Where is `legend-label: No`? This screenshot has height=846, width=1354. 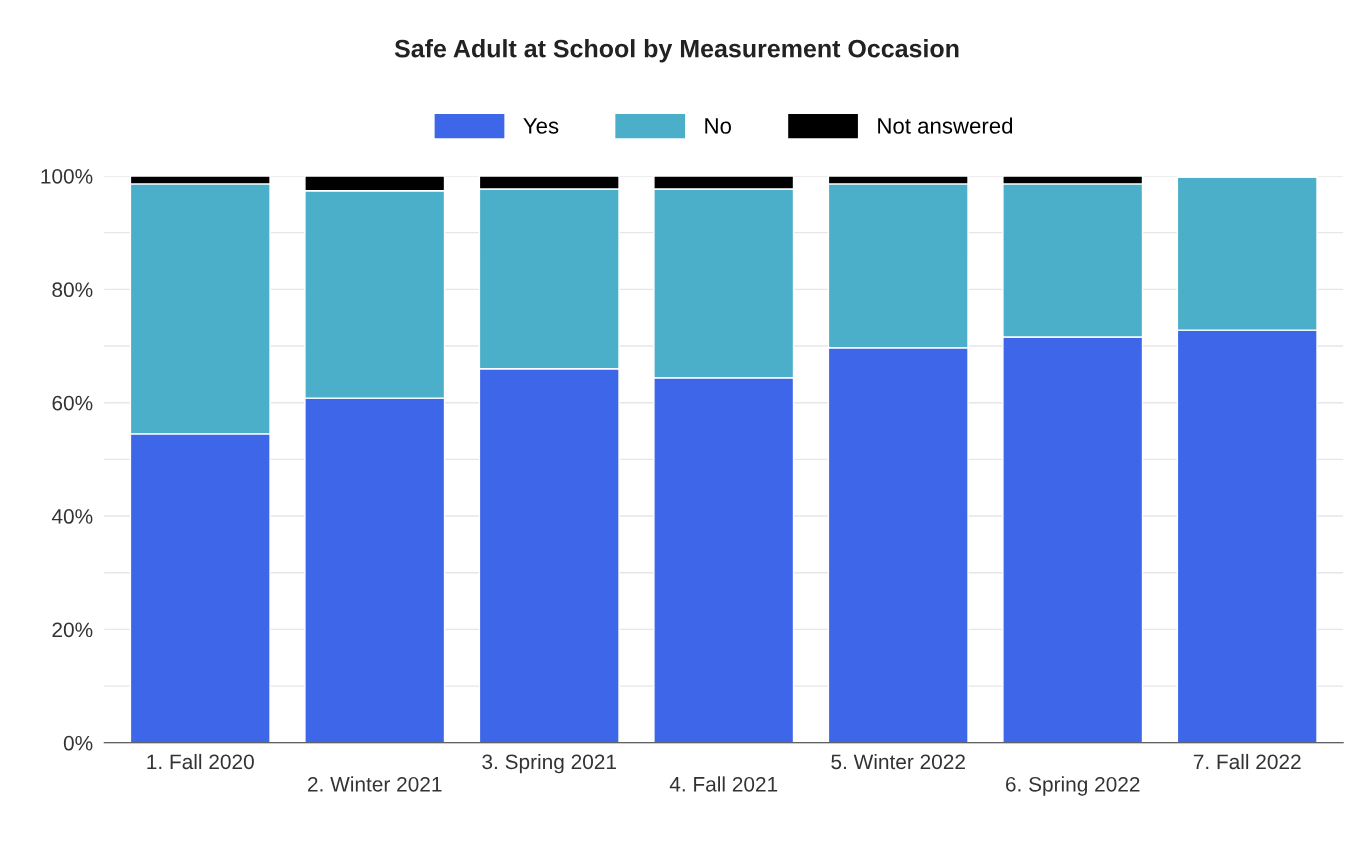 legend-label: No is located at coordinates (718, 126).